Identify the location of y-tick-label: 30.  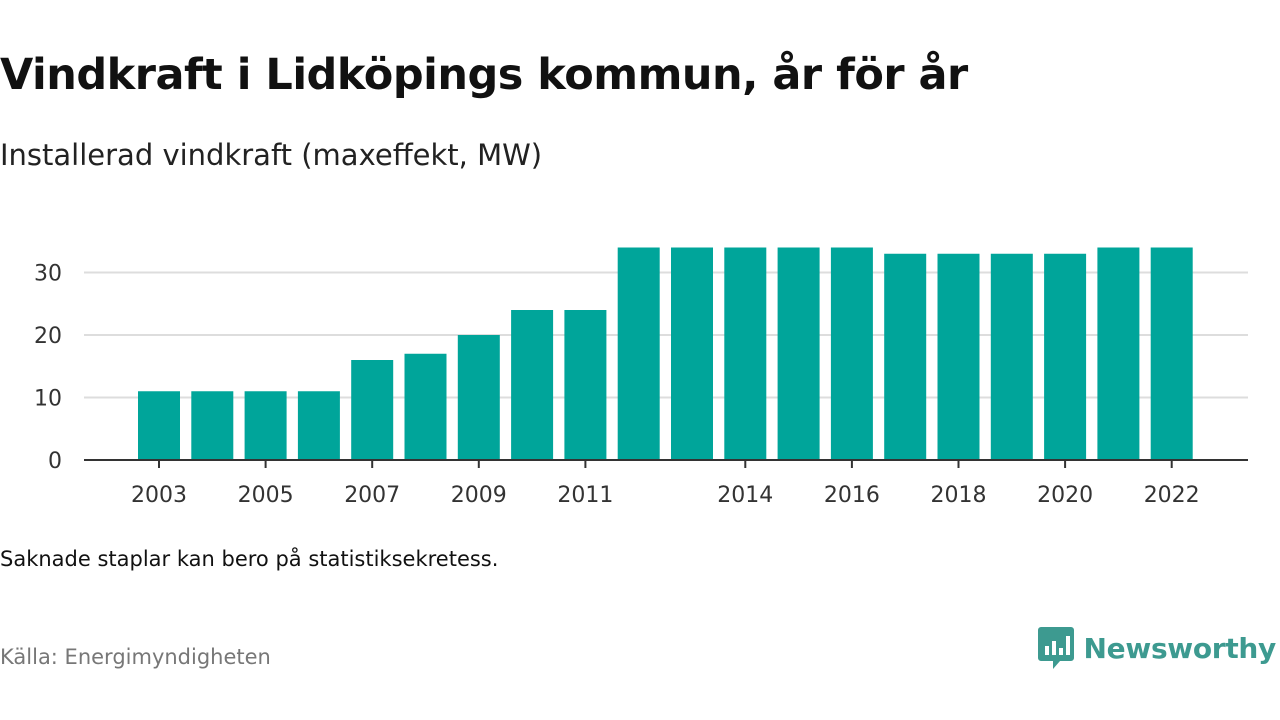
(48, 274).